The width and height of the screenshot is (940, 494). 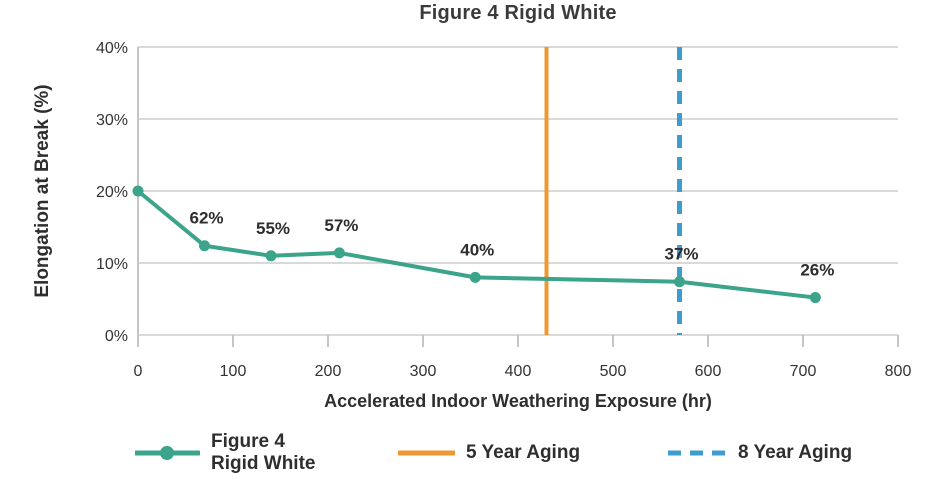 I want to click on legend-item-5-year-aging: 5 Year Aging, so click(x=489, y=453).